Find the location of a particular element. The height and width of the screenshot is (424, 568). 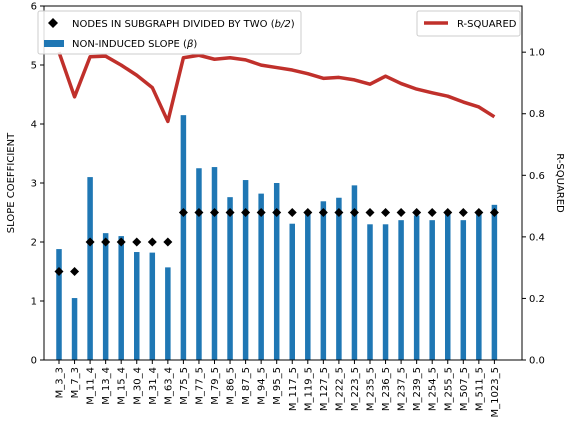

x-tick-label: M_119_5 is located at coordinates (308, 389).